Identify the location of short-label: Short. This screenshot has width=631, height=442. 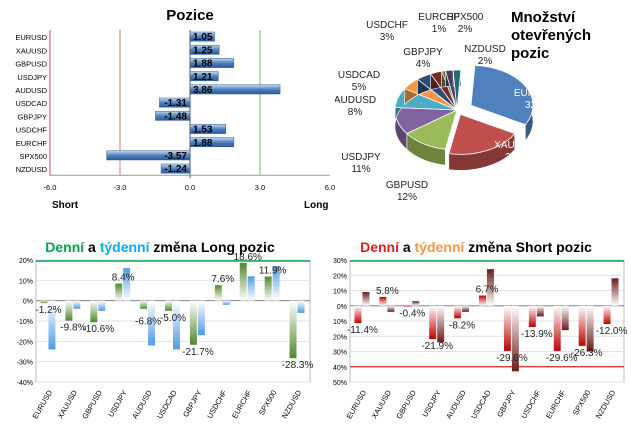
(65, 205).